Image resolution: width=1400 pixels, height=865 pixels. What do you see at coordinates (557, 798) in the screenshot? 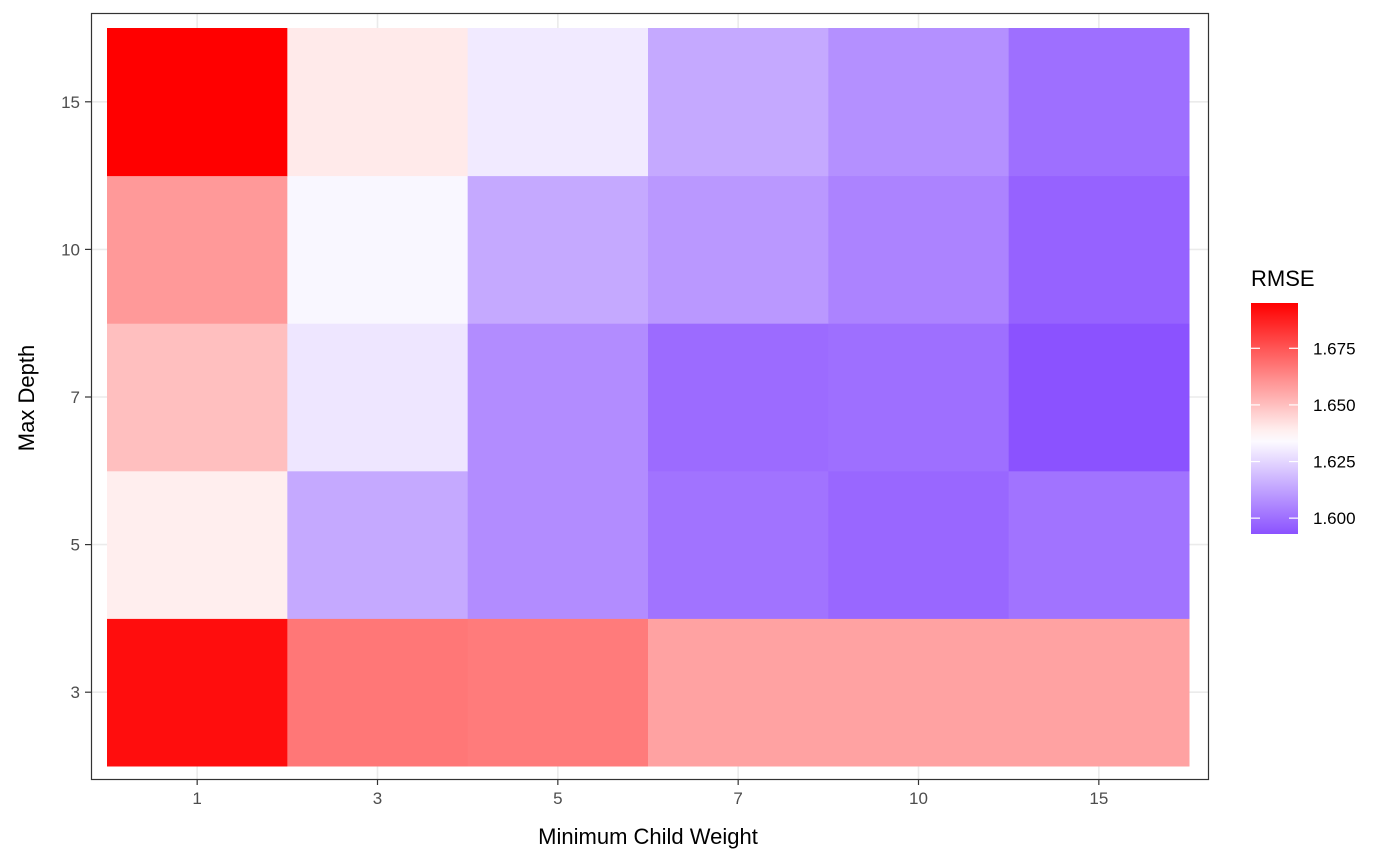
I see `x-tick-label: 5` at bounding box center [557, 798].